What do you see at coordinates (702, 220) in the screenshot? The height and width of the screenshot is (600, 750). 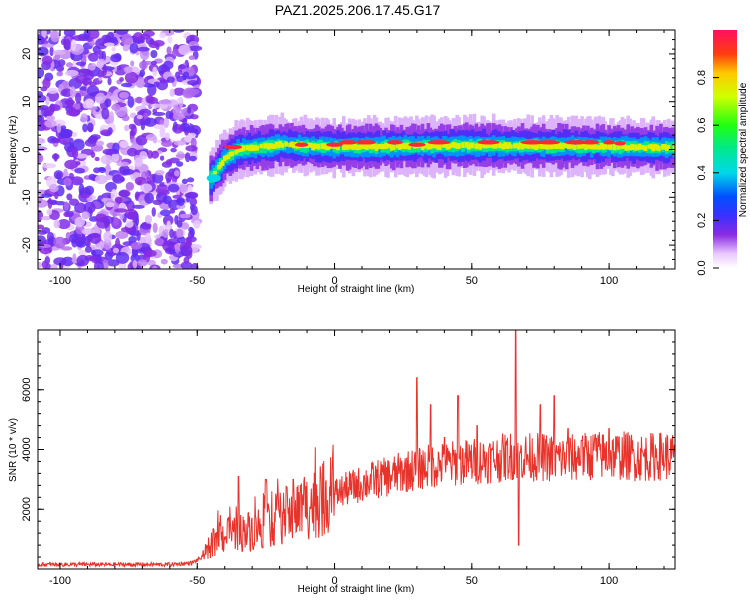 I see `colorbar-tick-label: 0.2` at bounding box center [702, 220].